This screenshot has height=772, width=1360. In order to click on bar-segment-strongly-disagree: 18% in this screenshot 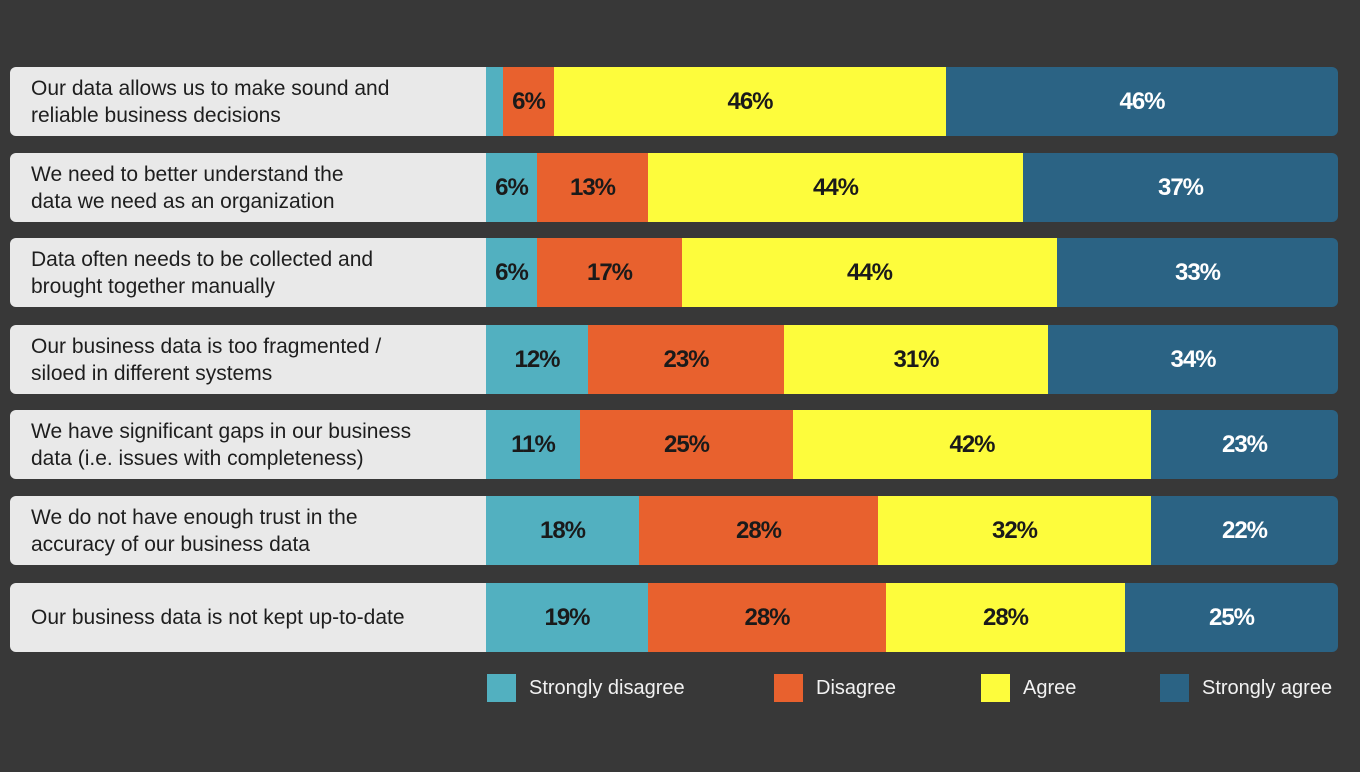, I will do `click(562, 530)`.